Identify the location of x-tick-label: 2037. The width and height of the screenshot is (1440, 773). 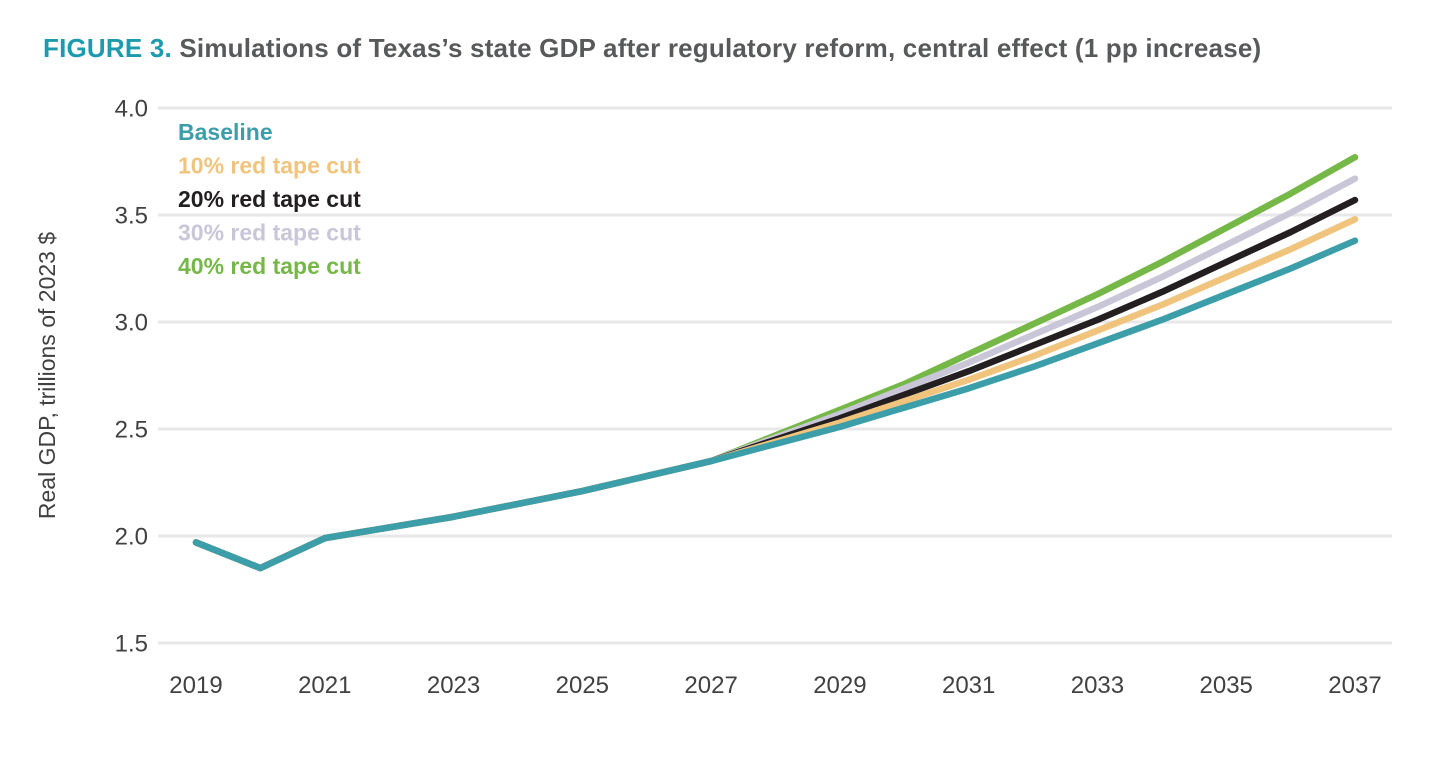
(1354, 685).